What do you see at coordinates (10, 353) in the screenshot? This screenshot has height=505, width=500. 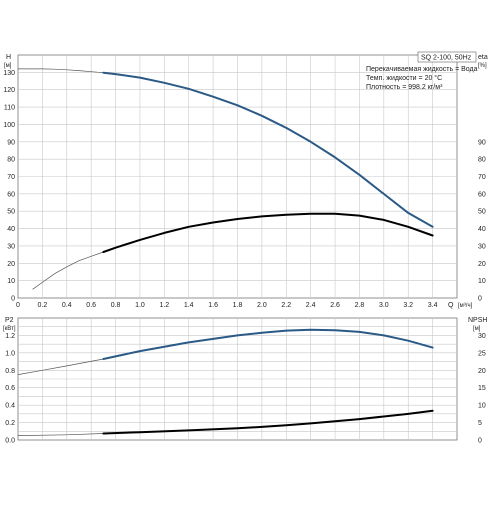 I see `bottom-y-left-tick-label: 1.0` at bounding box center [10, 353].